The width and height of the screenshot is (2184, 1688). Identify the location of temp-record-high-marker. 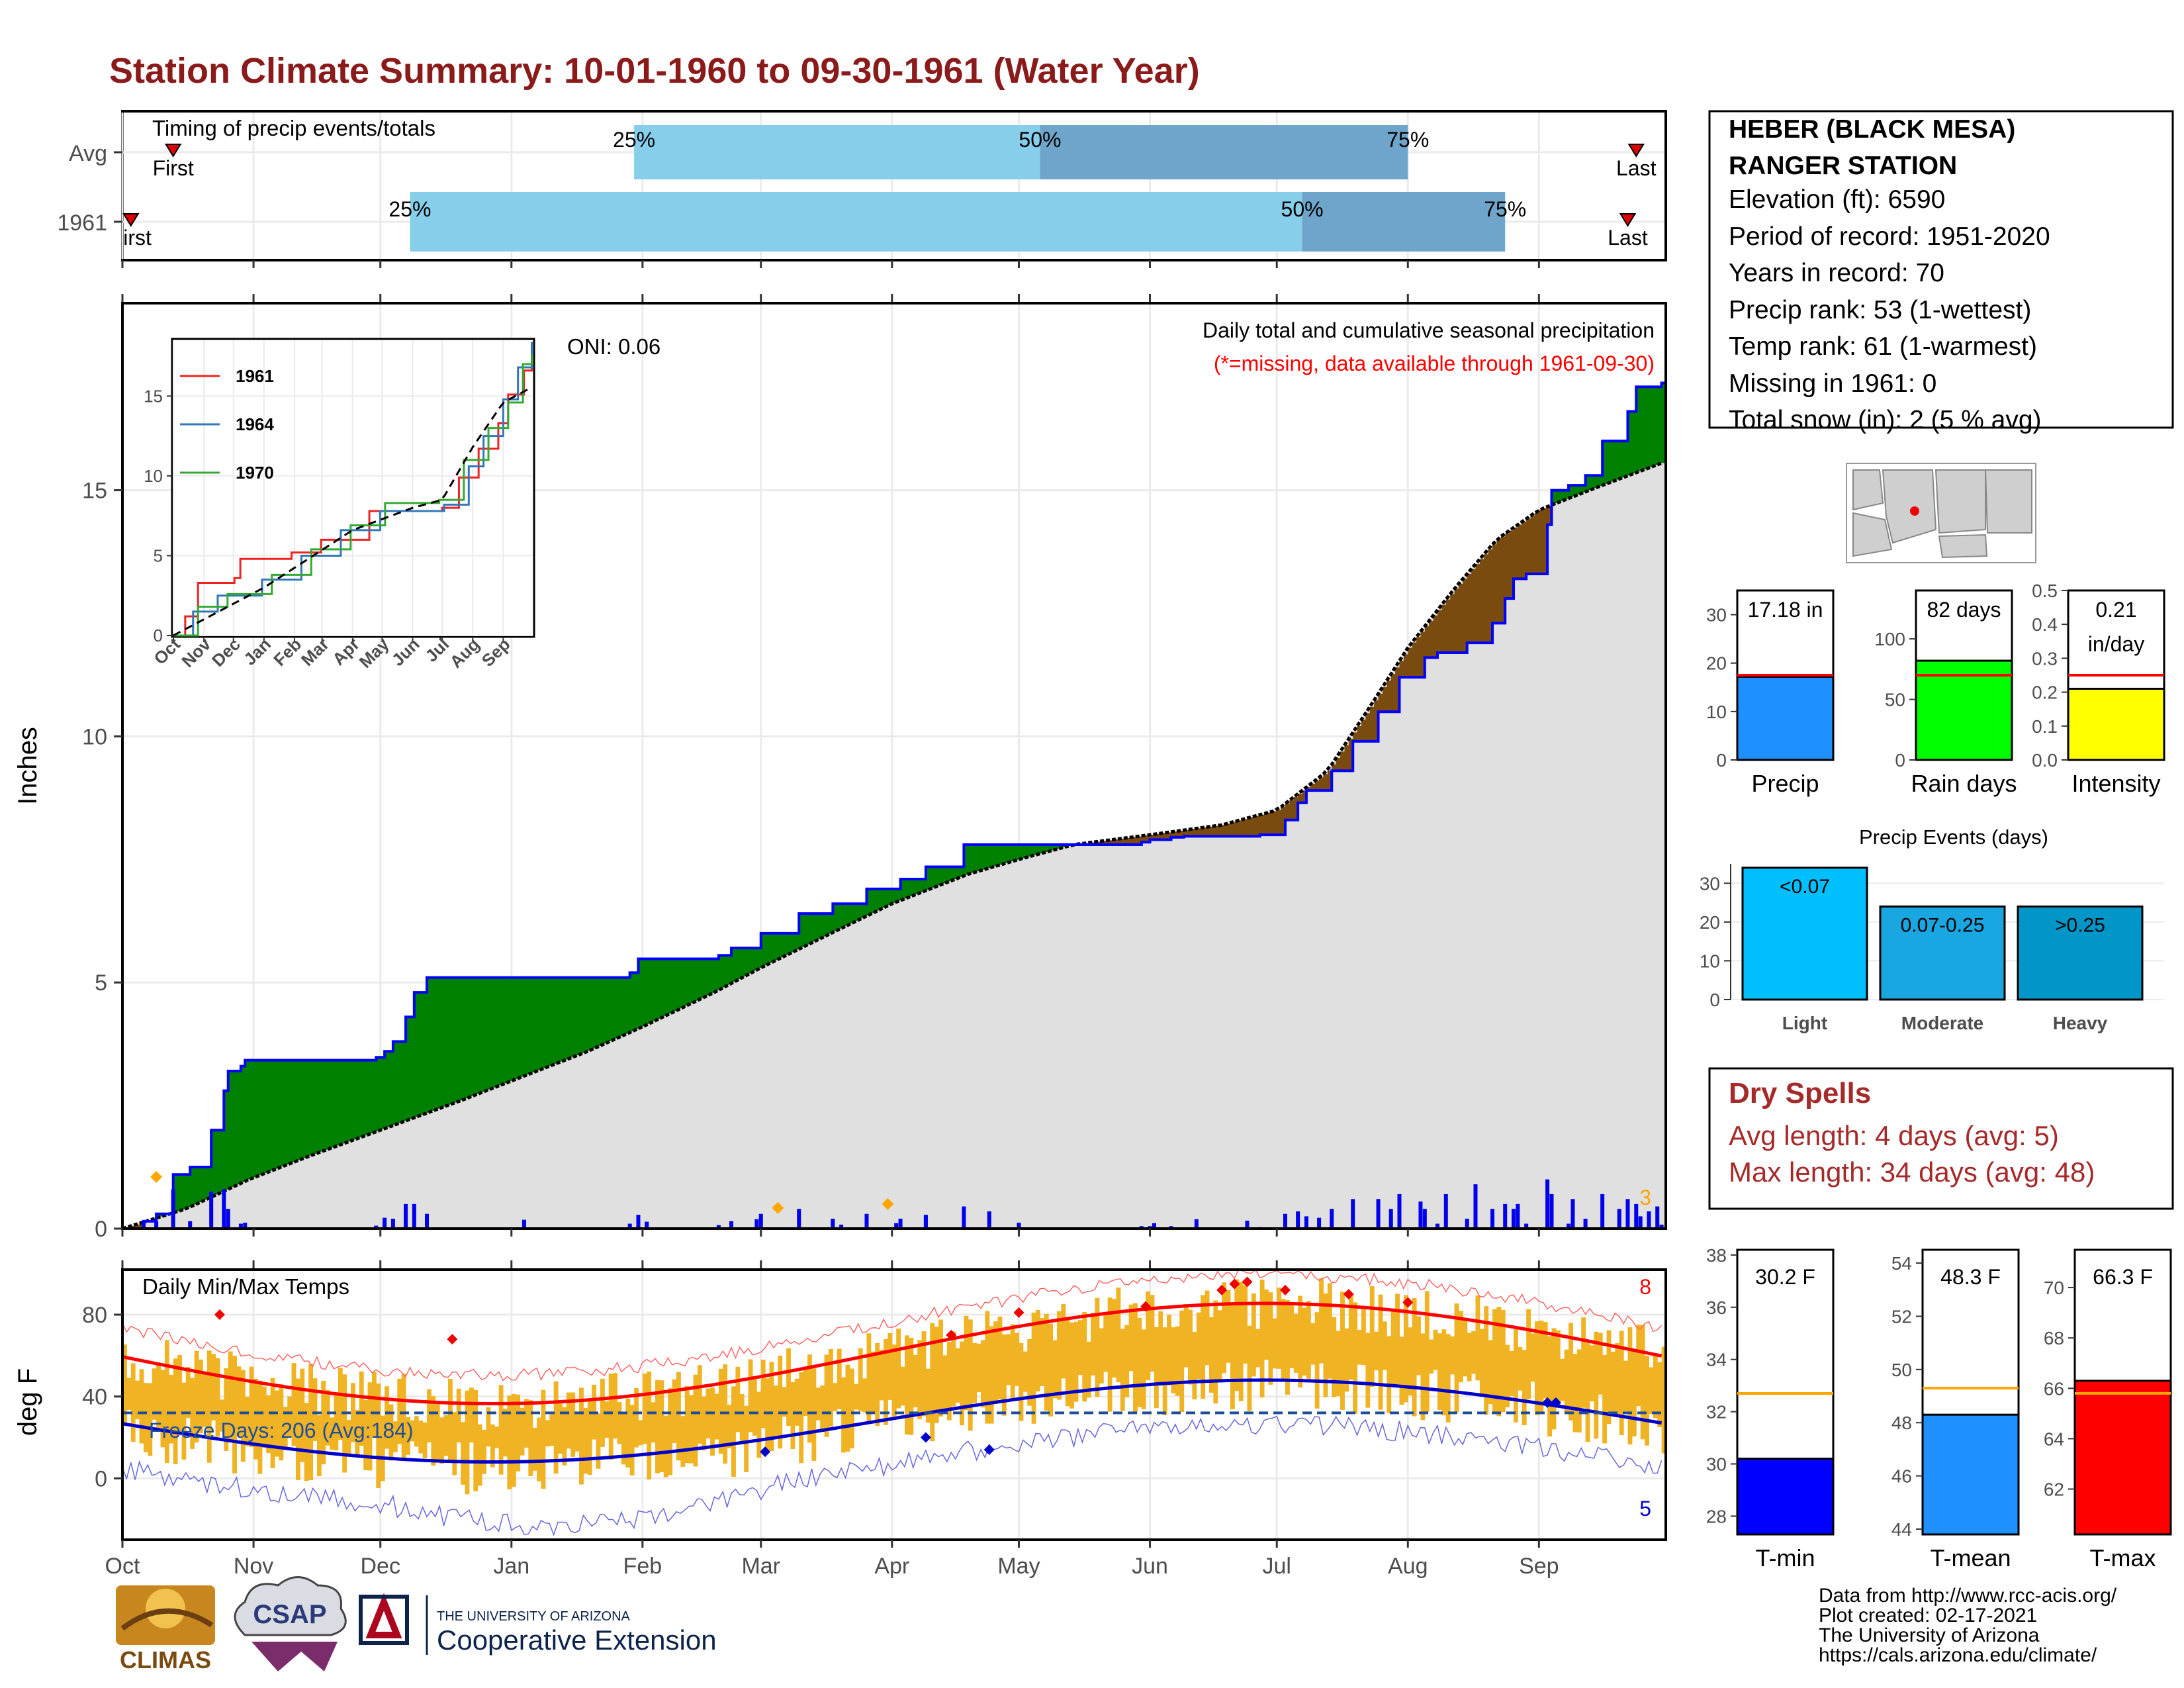
(1408, 1302).